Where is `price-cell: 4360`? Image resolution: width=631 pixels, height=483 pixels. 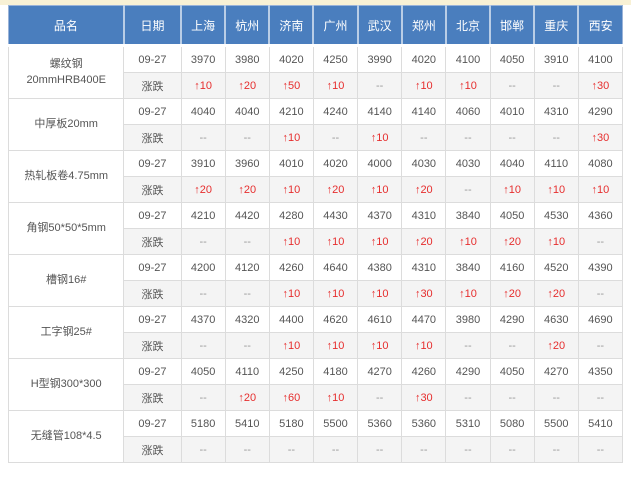 price-cell: 4360 is located at coordinates (600, 215).